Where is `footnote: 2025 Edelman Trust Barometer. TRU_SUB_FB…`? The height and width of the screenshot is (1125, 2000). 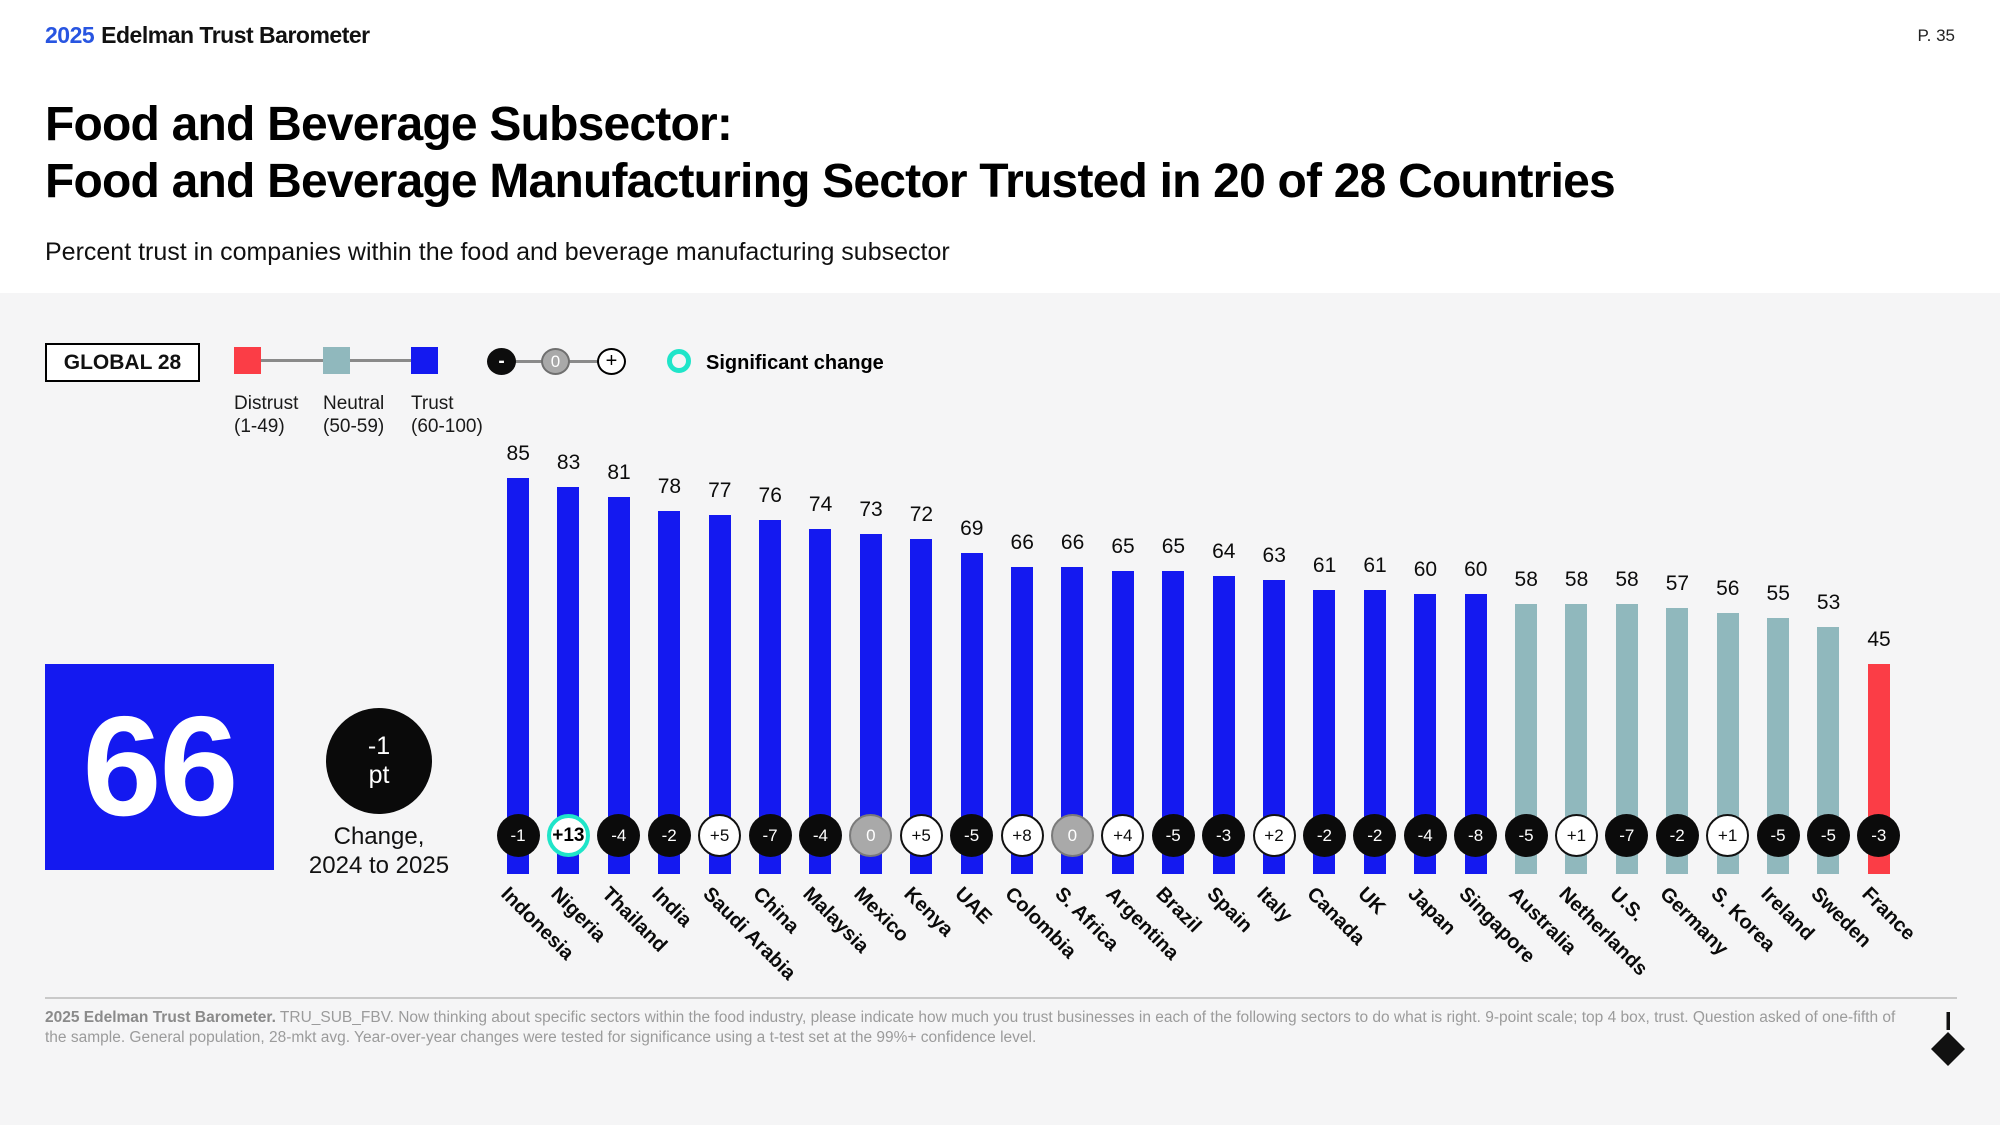 footnote: 2025 Edelman Trust Barometer. TRU_SUB_FB… is located at coordinates (972, 1028).